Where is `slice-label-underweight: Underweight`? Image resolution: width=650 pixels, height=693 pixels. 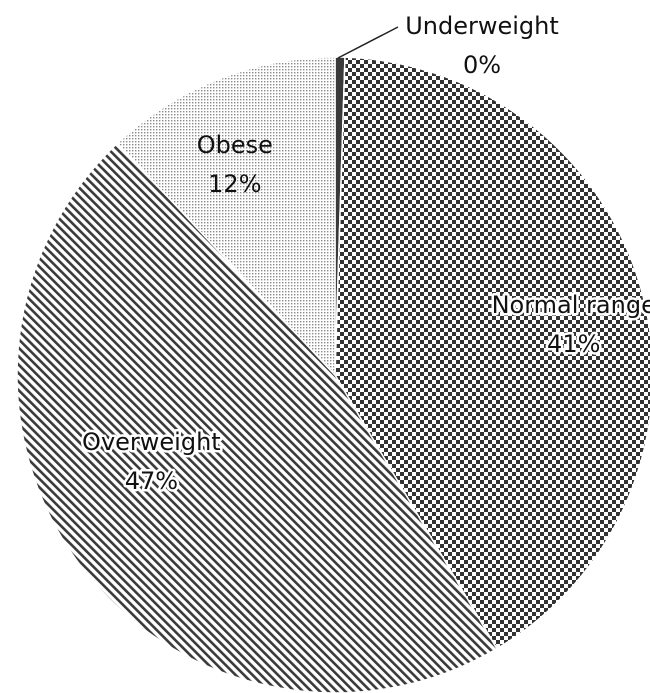
slice-label-underweight: Underweight is located at coordinates (482, 26).